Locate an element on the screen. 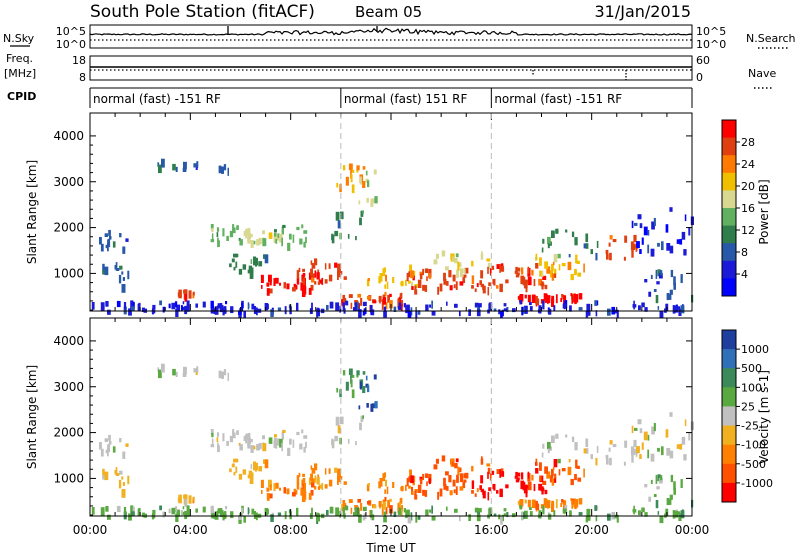 This screenshot has height=554, width=800. noise-right-tick-bottom: 10^0 is located at coordinates (711, 44).